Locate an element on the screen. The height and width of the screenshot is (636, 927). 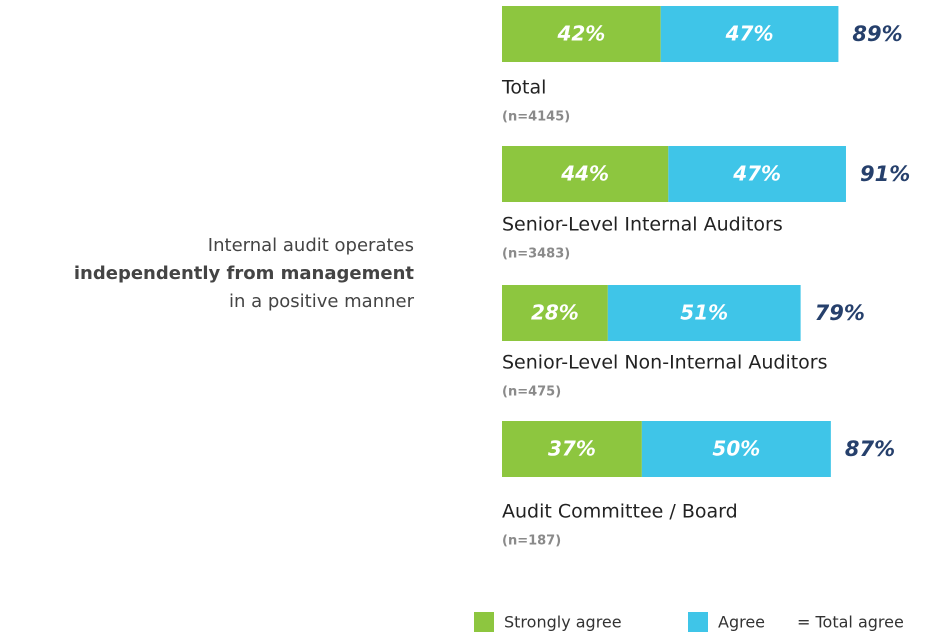
category-label: Senior-Level Internal Auditors is located at coordinates (642, 225).